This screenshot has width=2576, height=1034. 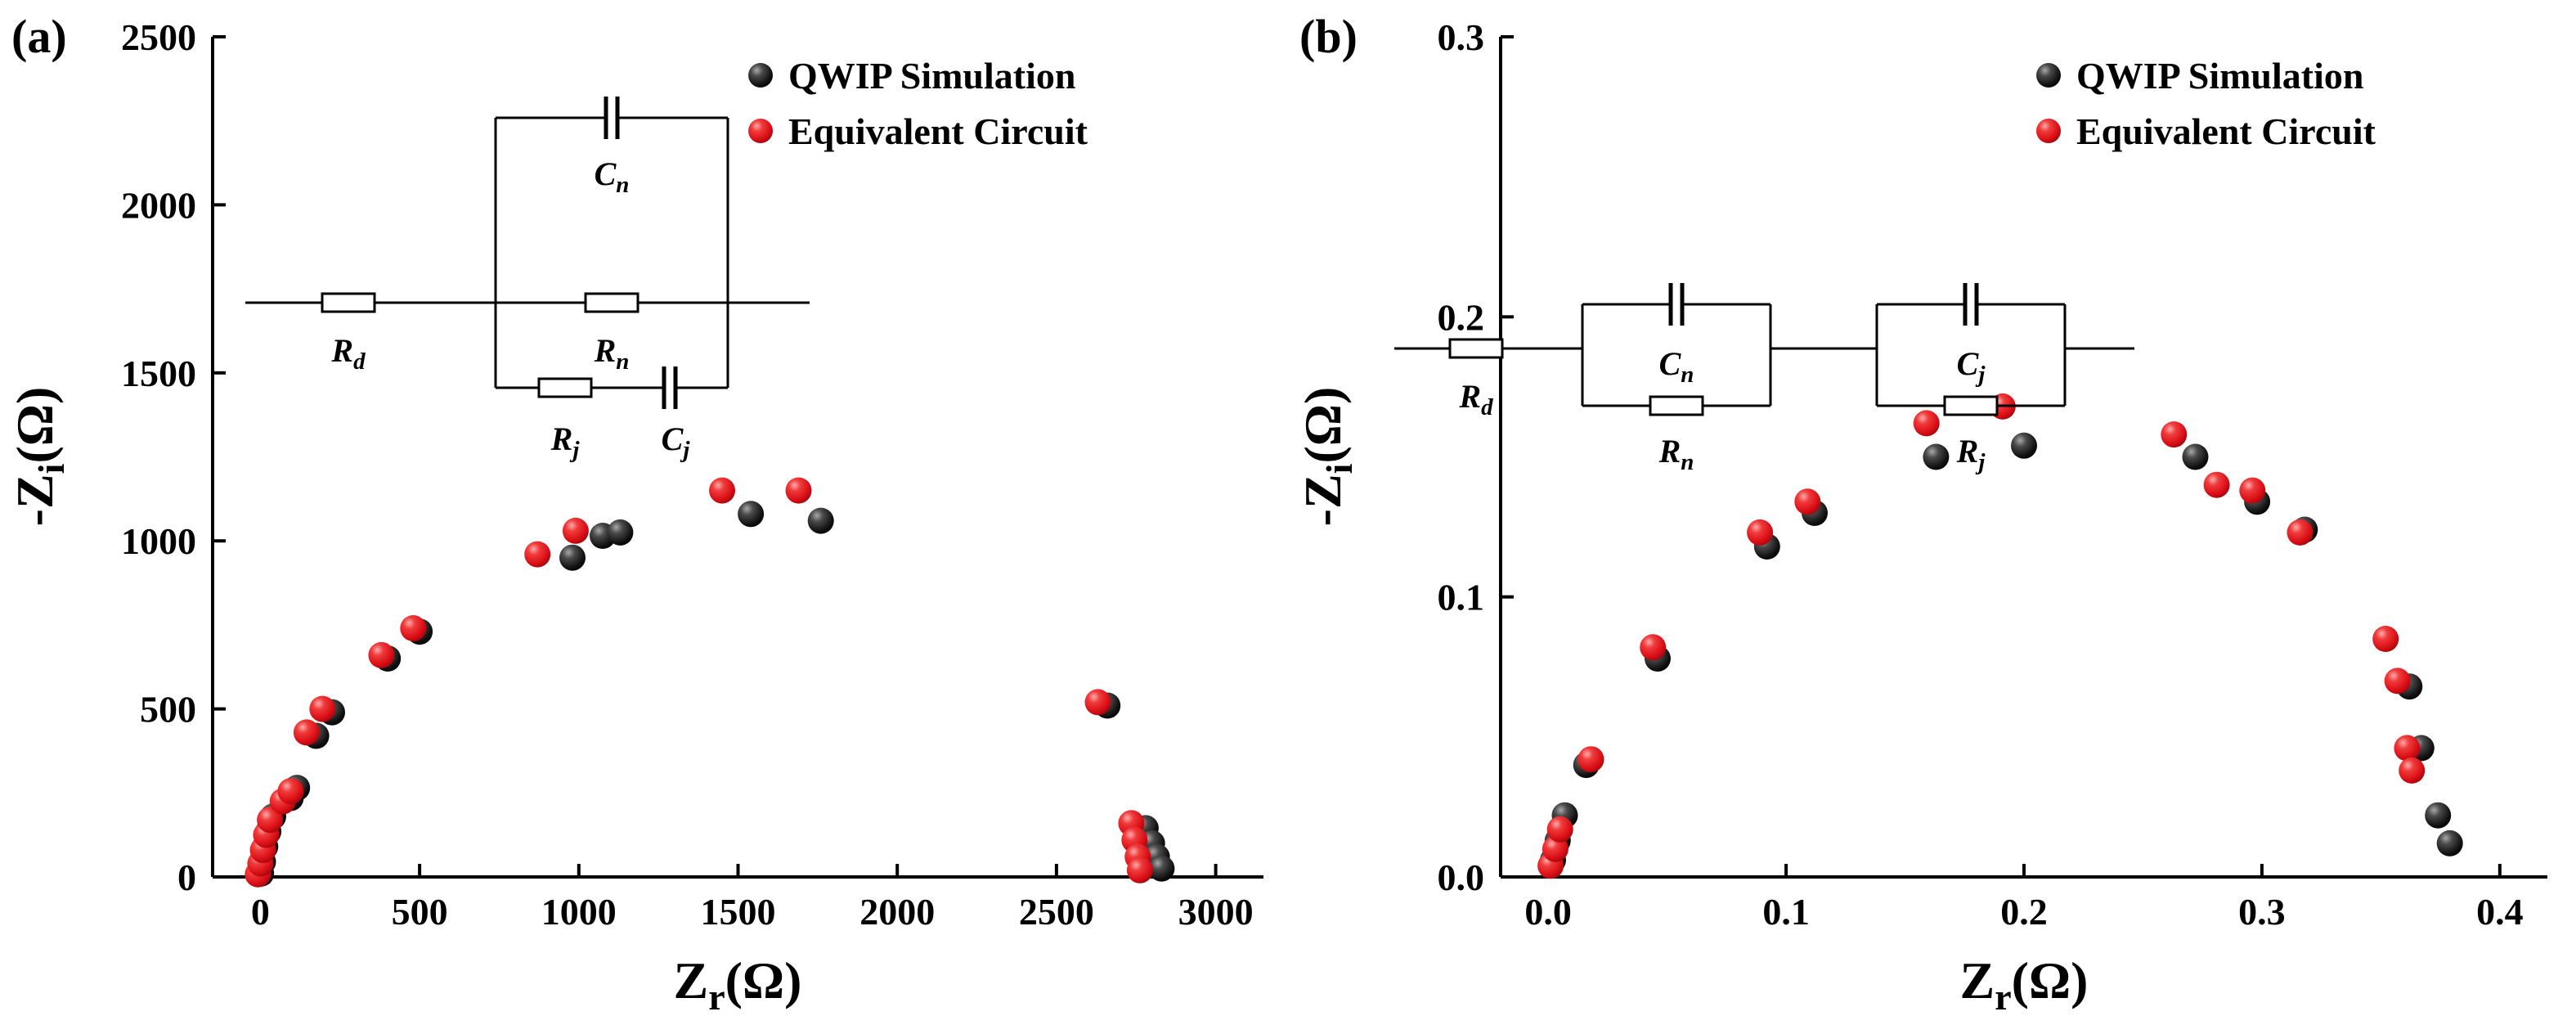 What do you see at coordinates (158, 205) in the screenshot?
I see `y-tick-label: 2000` at bounding box center [158, 205].